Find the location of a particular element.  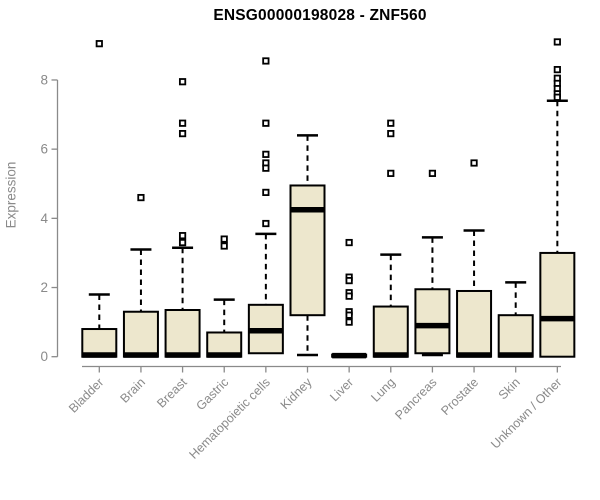

x-tick-label: Gastric is located at coordinates (212, 394).